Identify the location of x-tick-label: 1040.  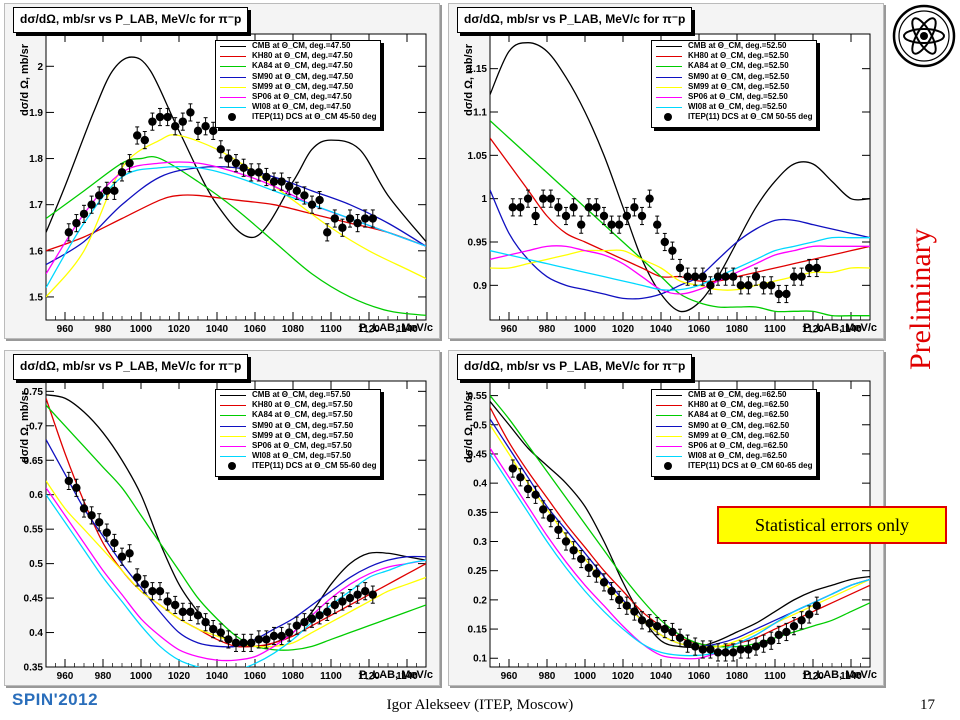
(217, 676).